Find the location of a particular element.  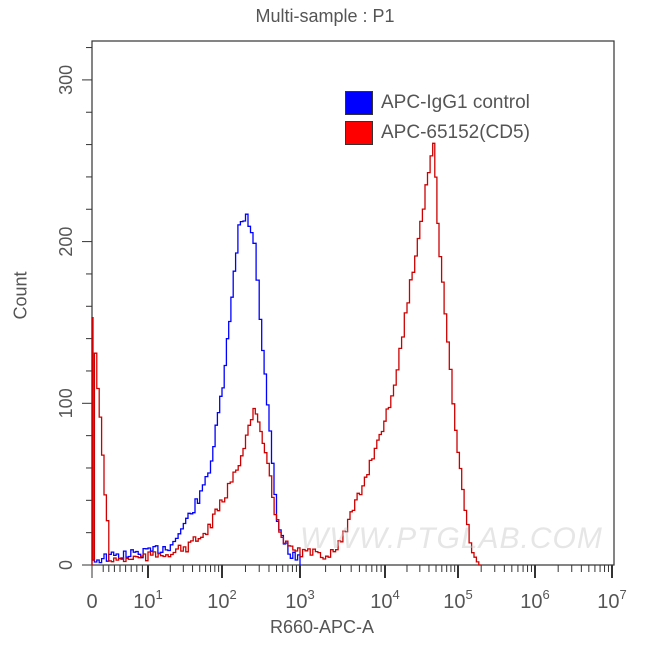

legend-item-control: APC-IgG1 control is located at coordinates (437, 103).